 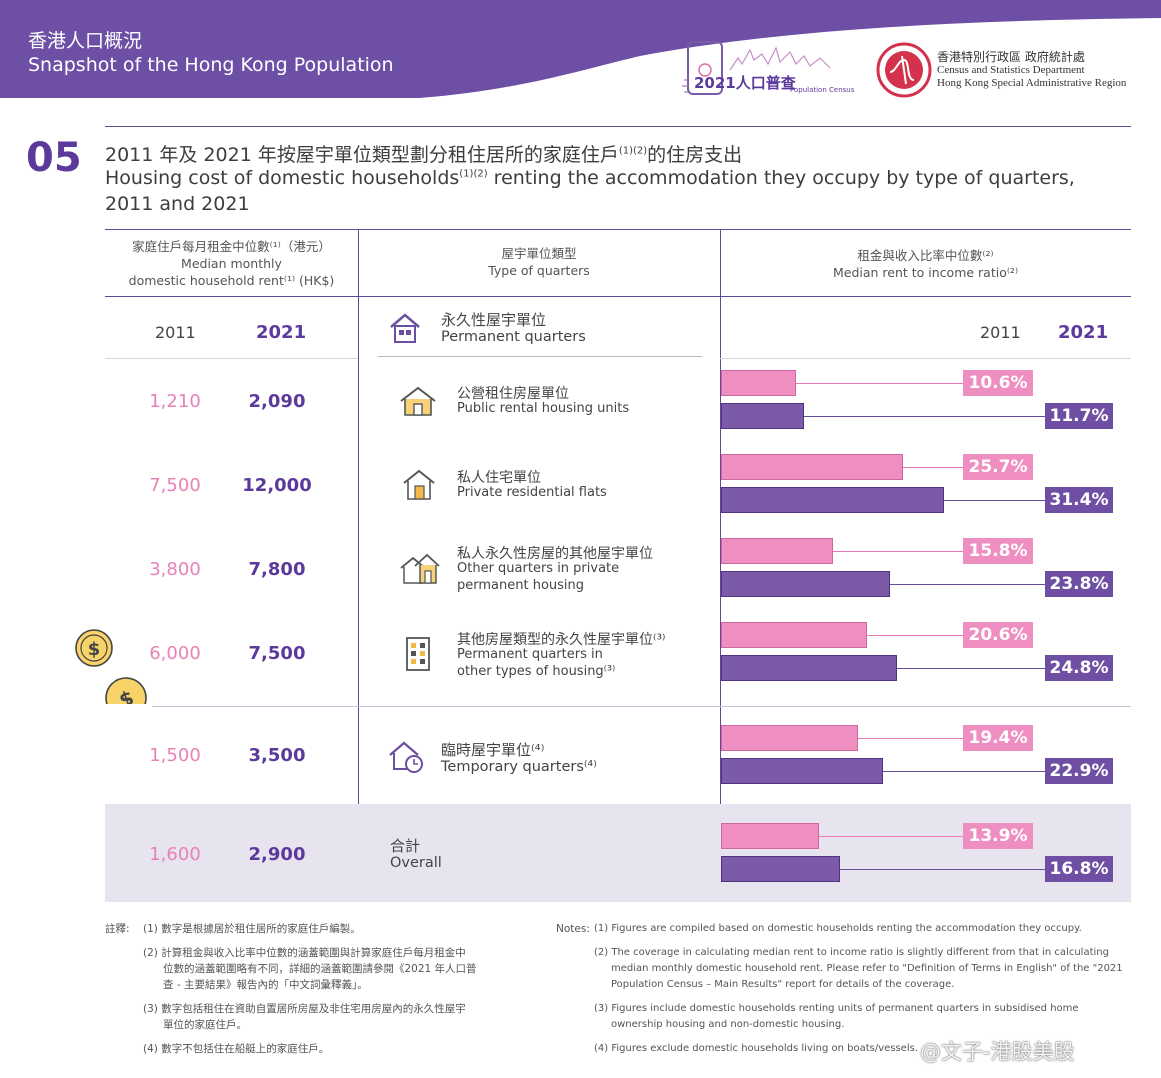 I want to click on dept-name-en-region: Hong Kong Special Administrative Region, so click(x=1032, y=83).